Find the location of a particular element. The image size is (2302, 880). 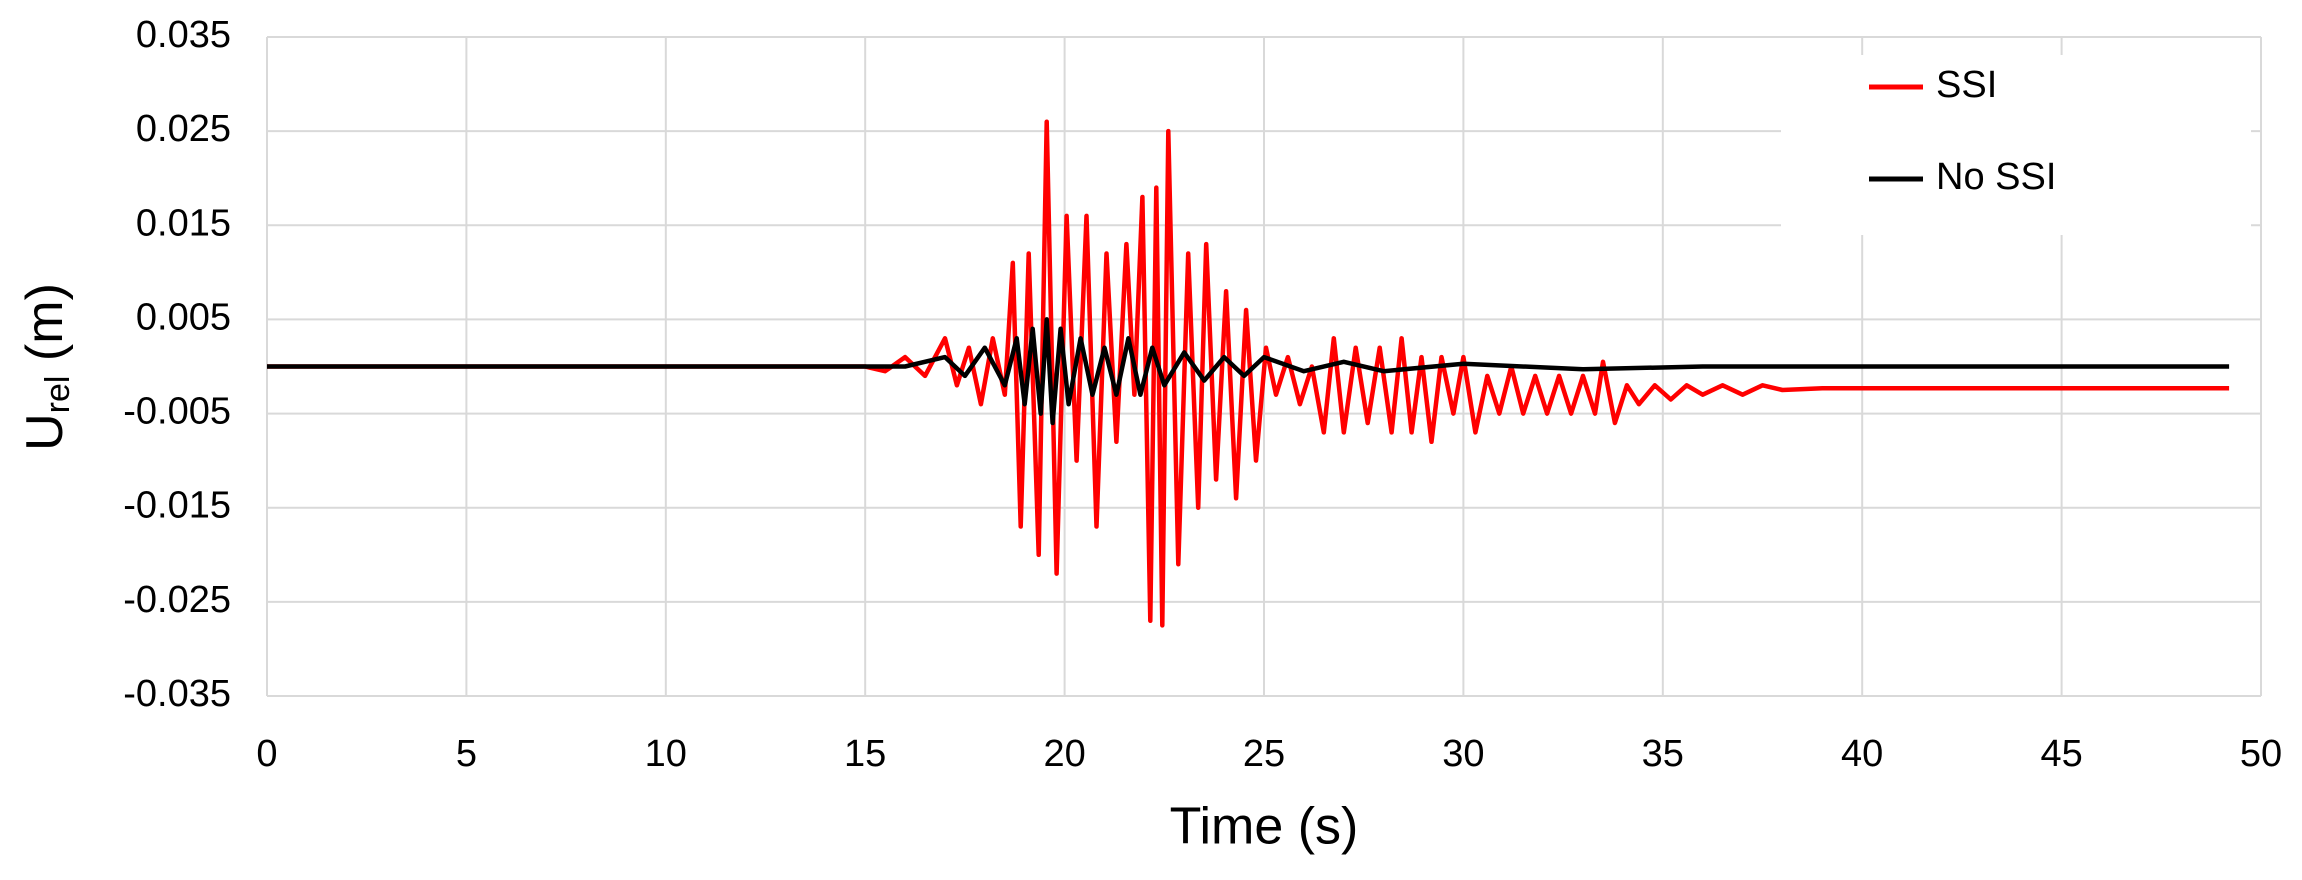

x-axis-title: Time (s) is located at coordinates (1264, 827).